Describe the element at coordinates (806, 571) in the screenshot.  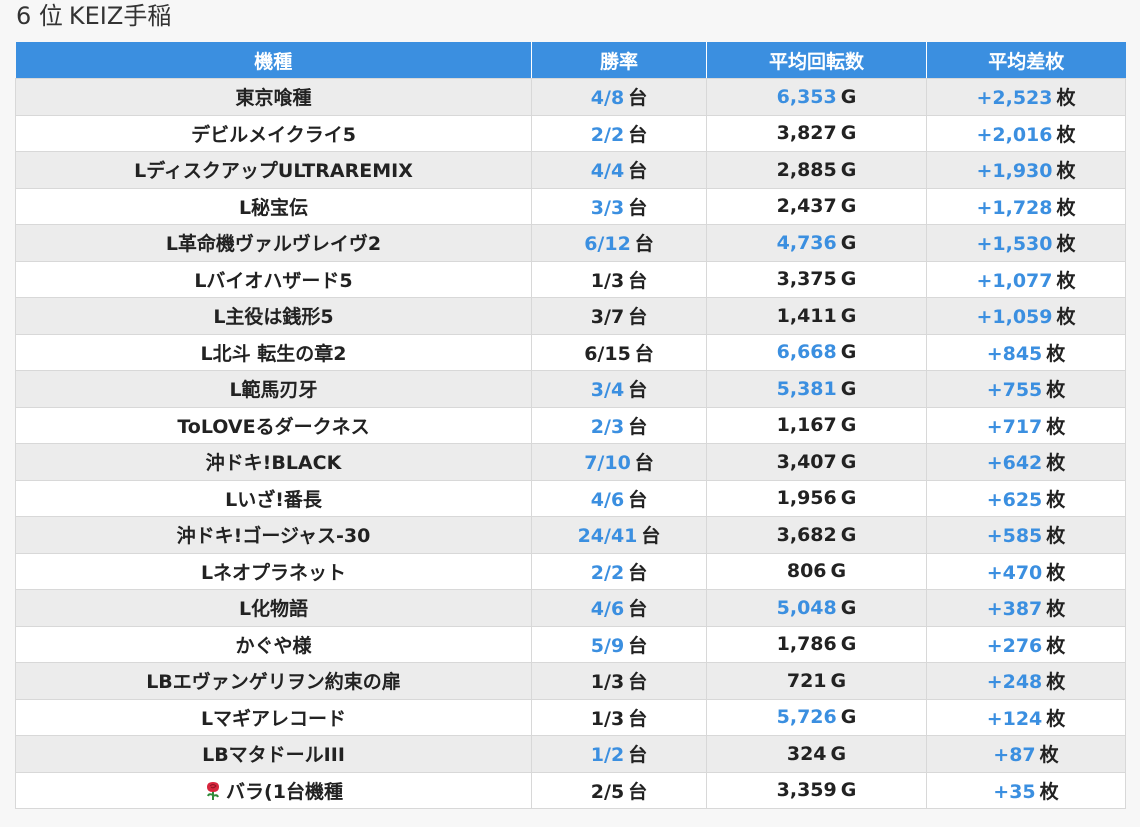
I see `avg-spins-value: 806` at that location.